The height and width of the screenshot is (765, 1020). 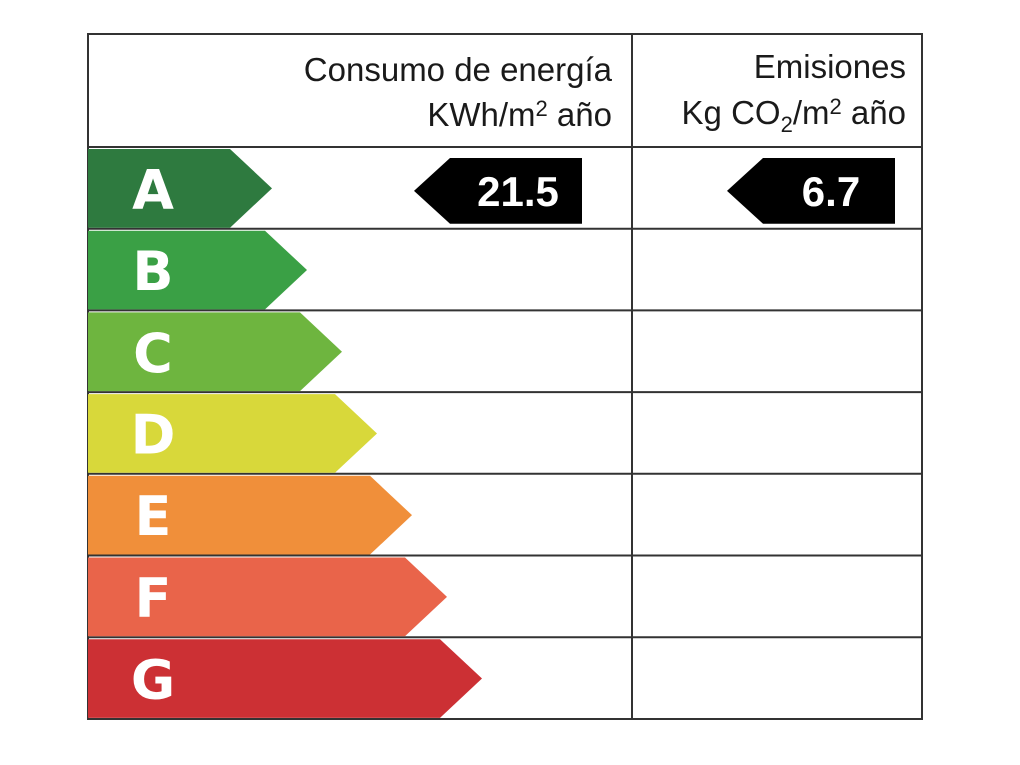 I want to click on consumo-unit: KWh/m2 año, so click(x=519, y=114).